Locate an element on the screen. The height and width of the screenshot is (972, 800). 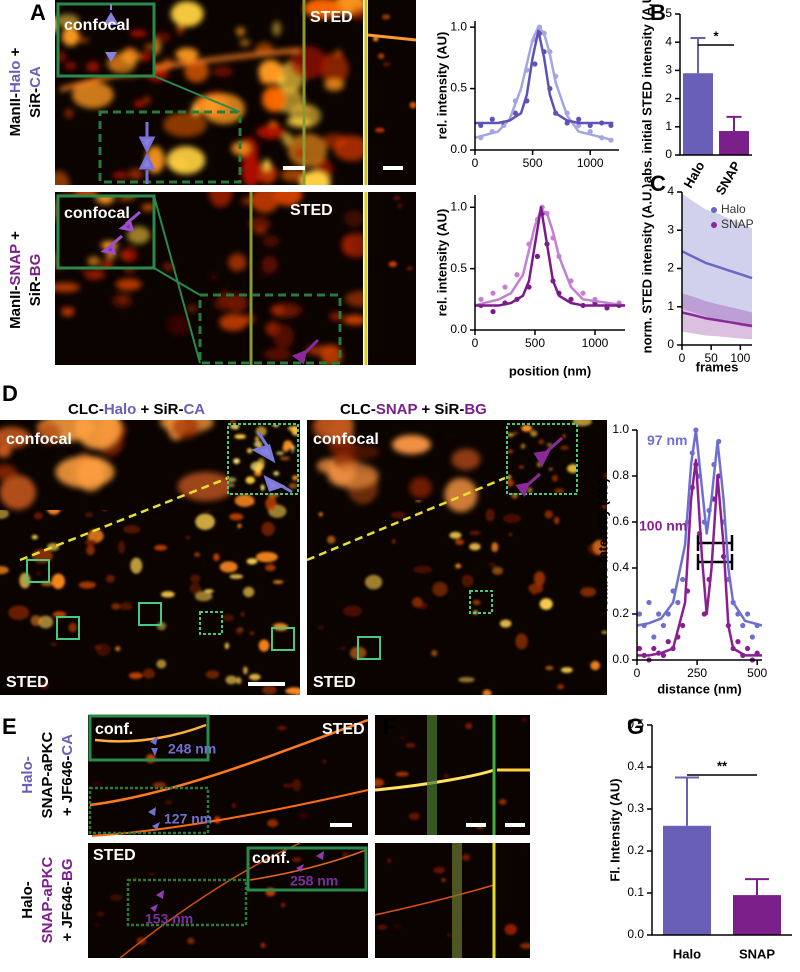
x-axis-title: frames is located at coordinates (717, 366).